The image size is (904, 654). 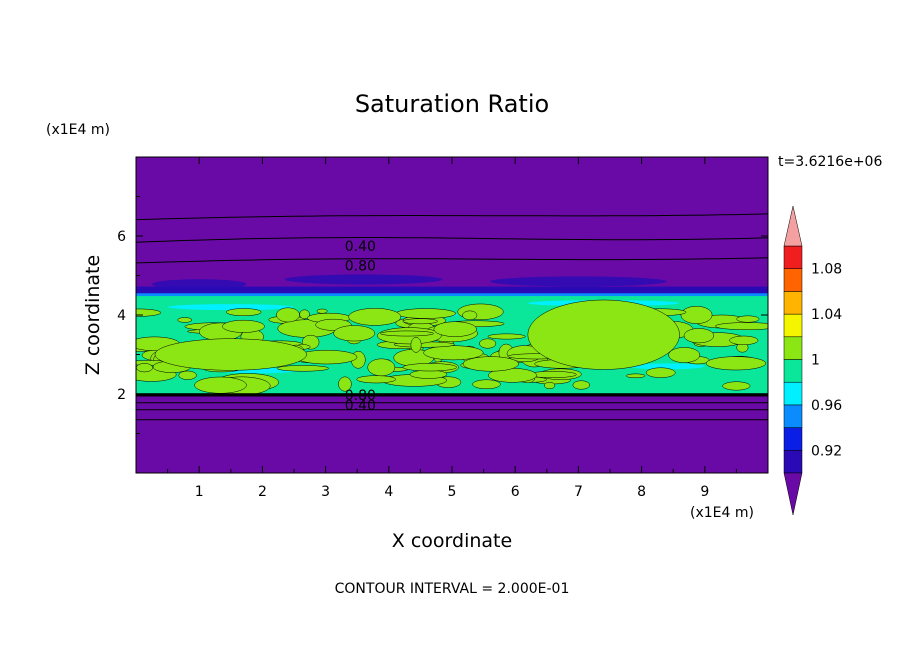 What do you see at coordinates (826, 451) in the screenshot?
I see `colorbar-label: 0.92` at bounding box center [826, 451].